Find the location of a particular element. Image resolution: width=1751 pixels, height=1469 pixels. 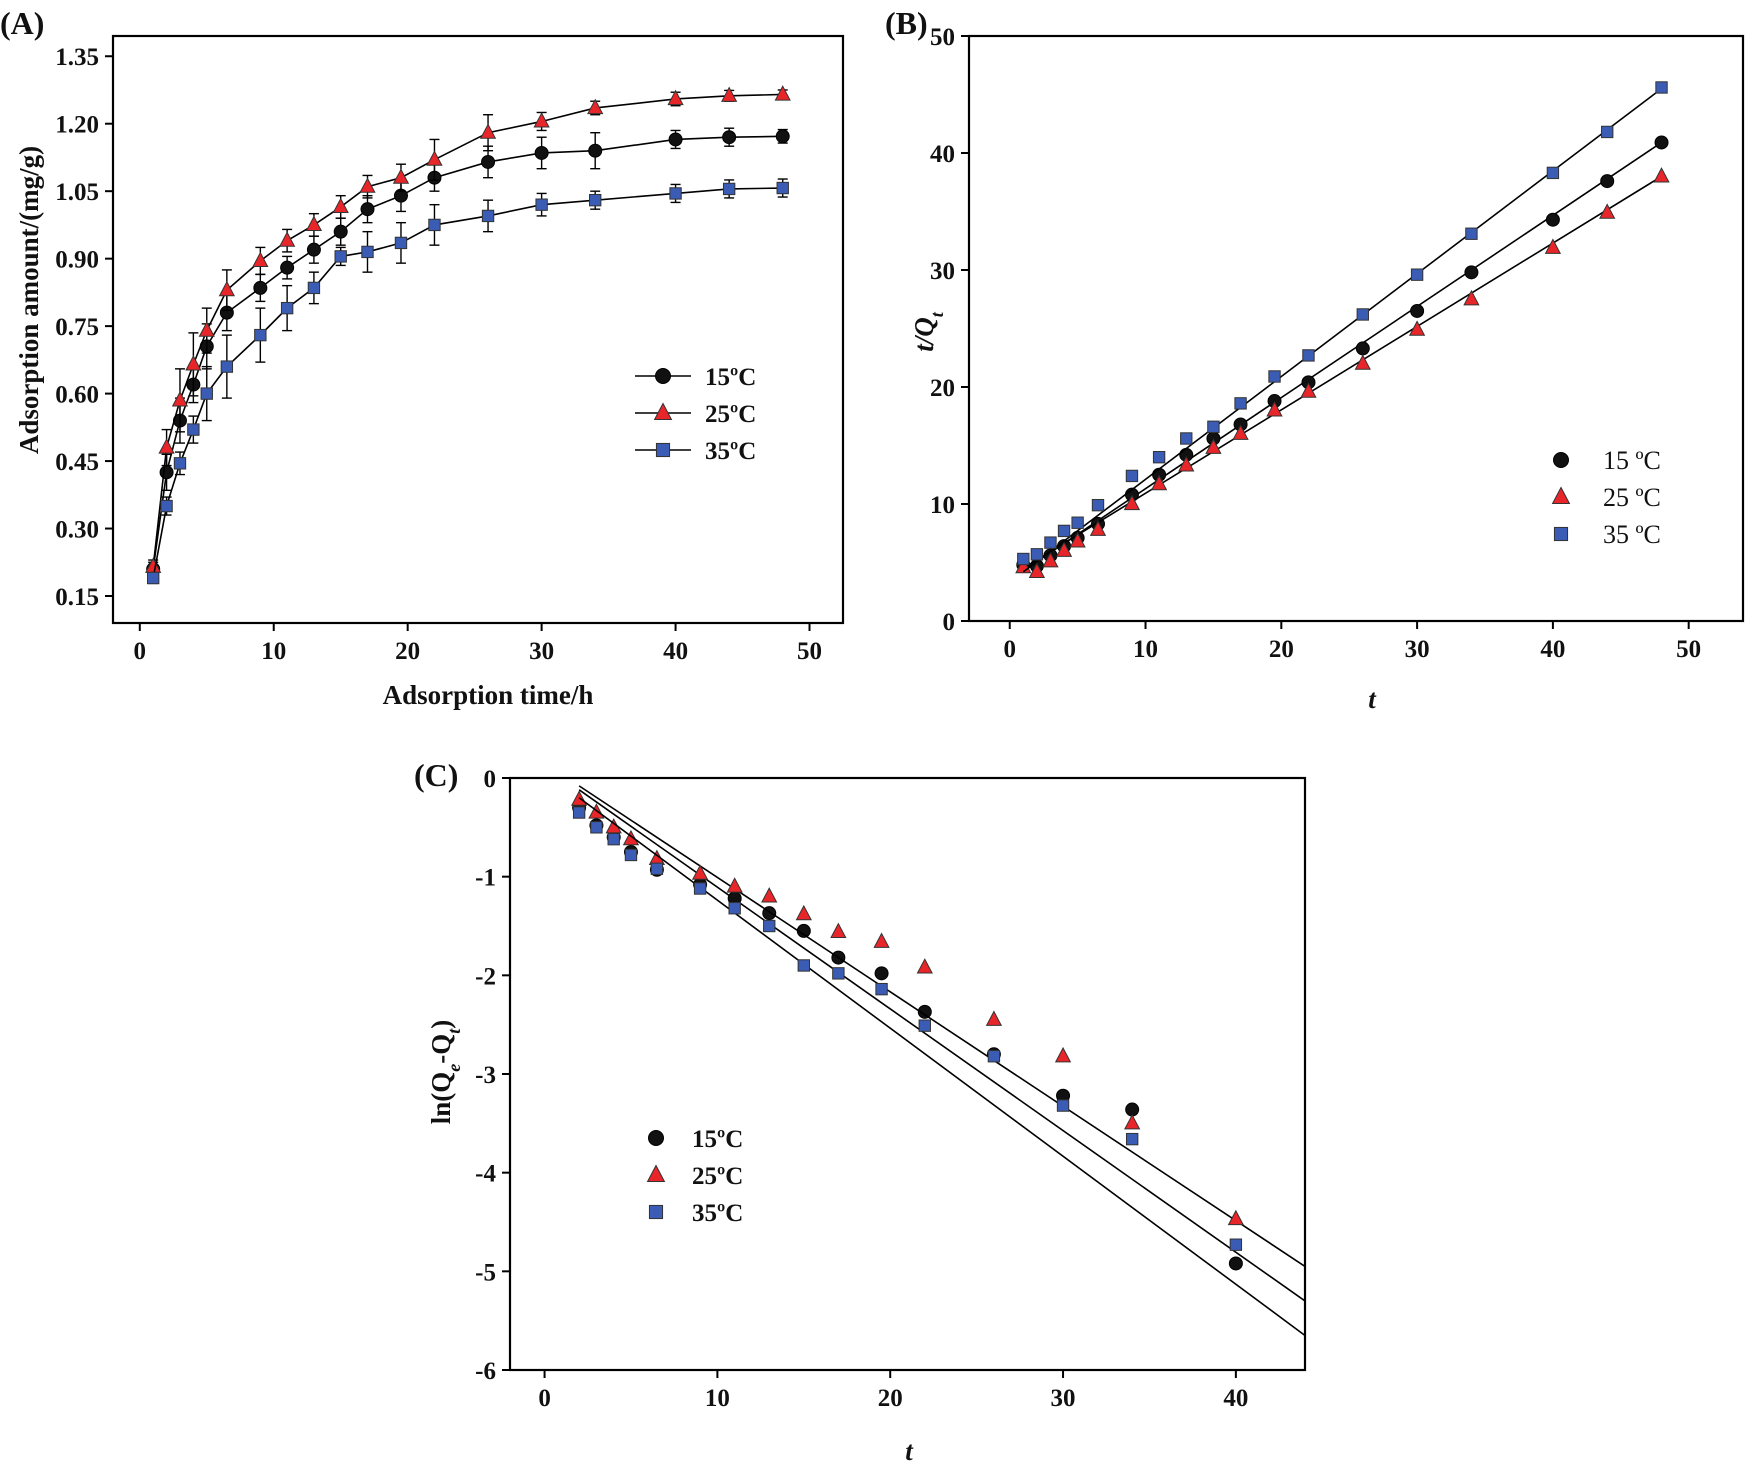

panel-b-y-tick-label: 30 is located at coordinates (942, 271).